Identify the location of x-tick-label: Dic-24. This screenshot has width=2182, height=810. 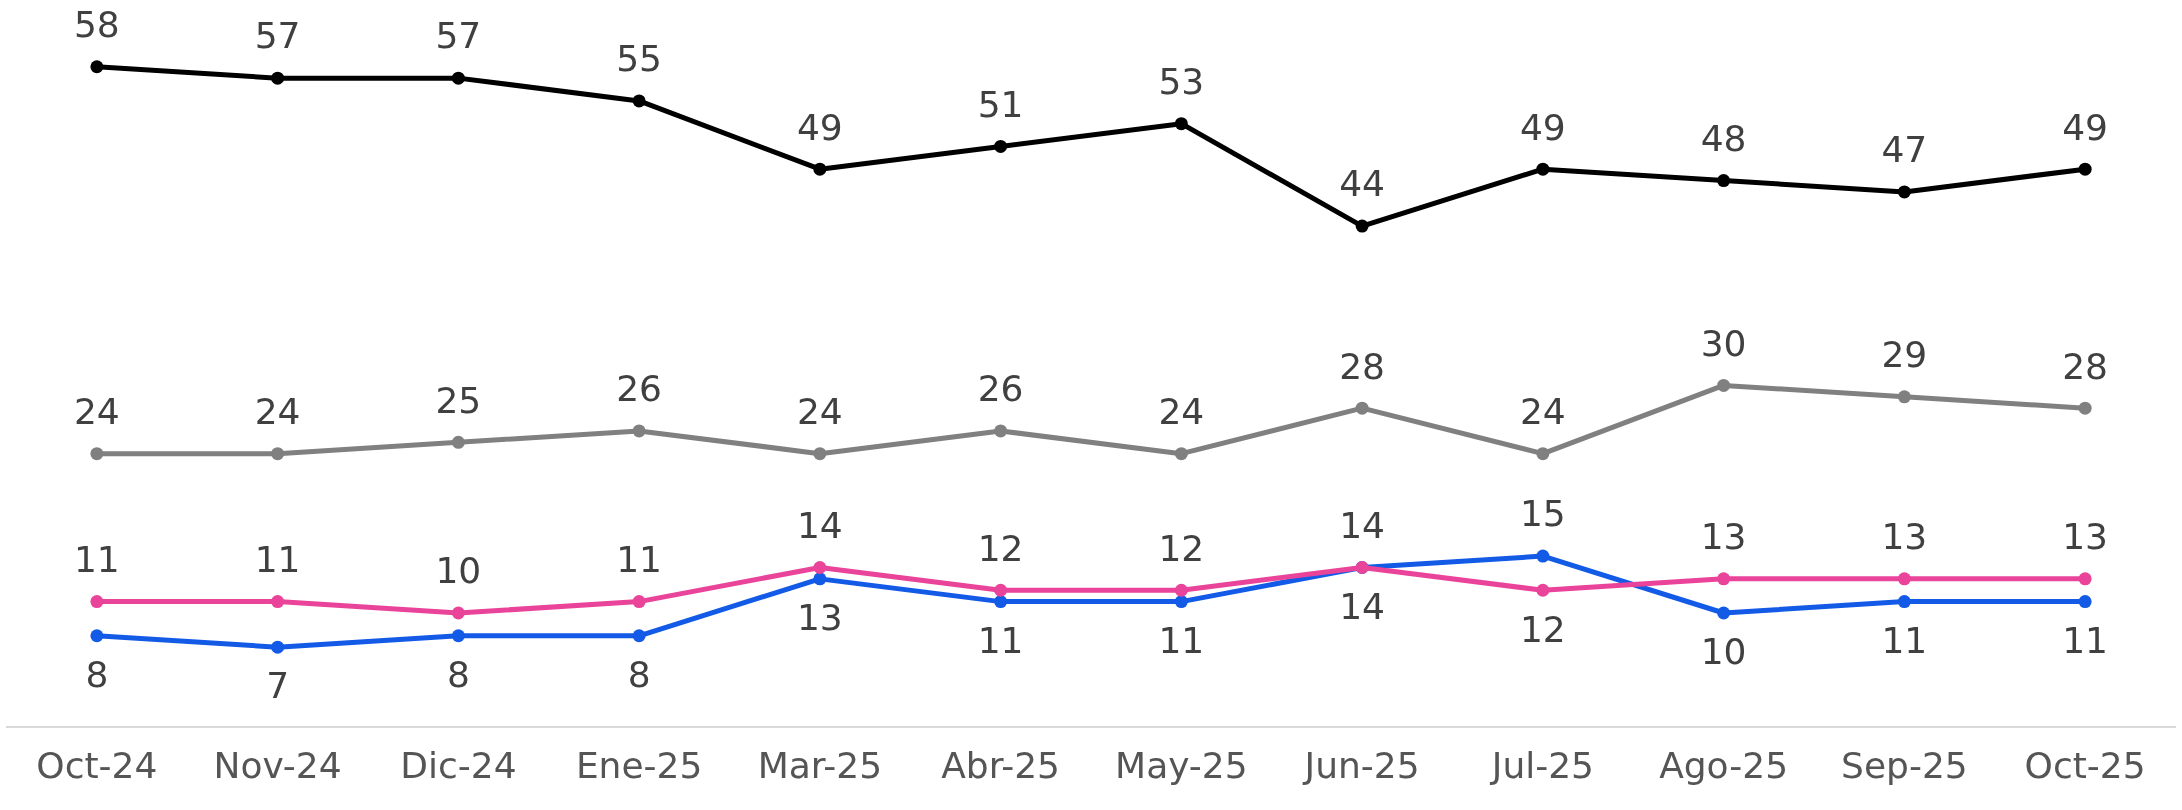
(458, 765).